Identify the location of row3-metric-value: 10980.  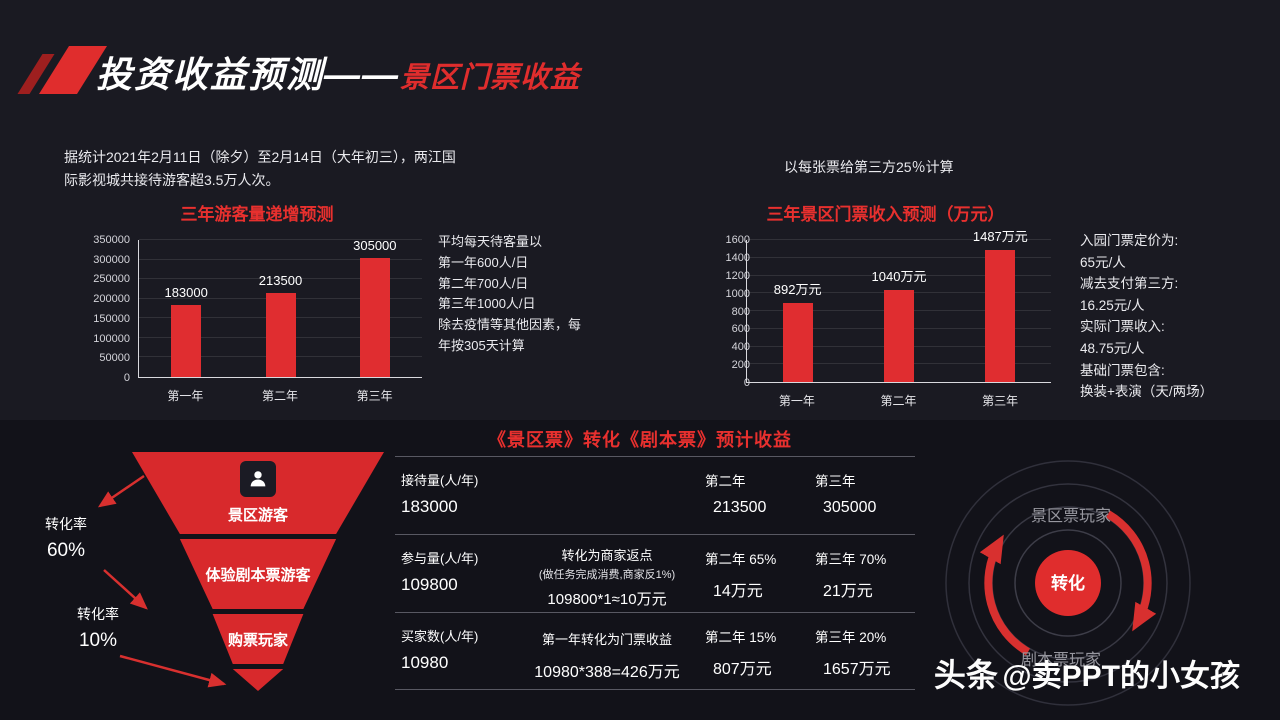
(425, 662).